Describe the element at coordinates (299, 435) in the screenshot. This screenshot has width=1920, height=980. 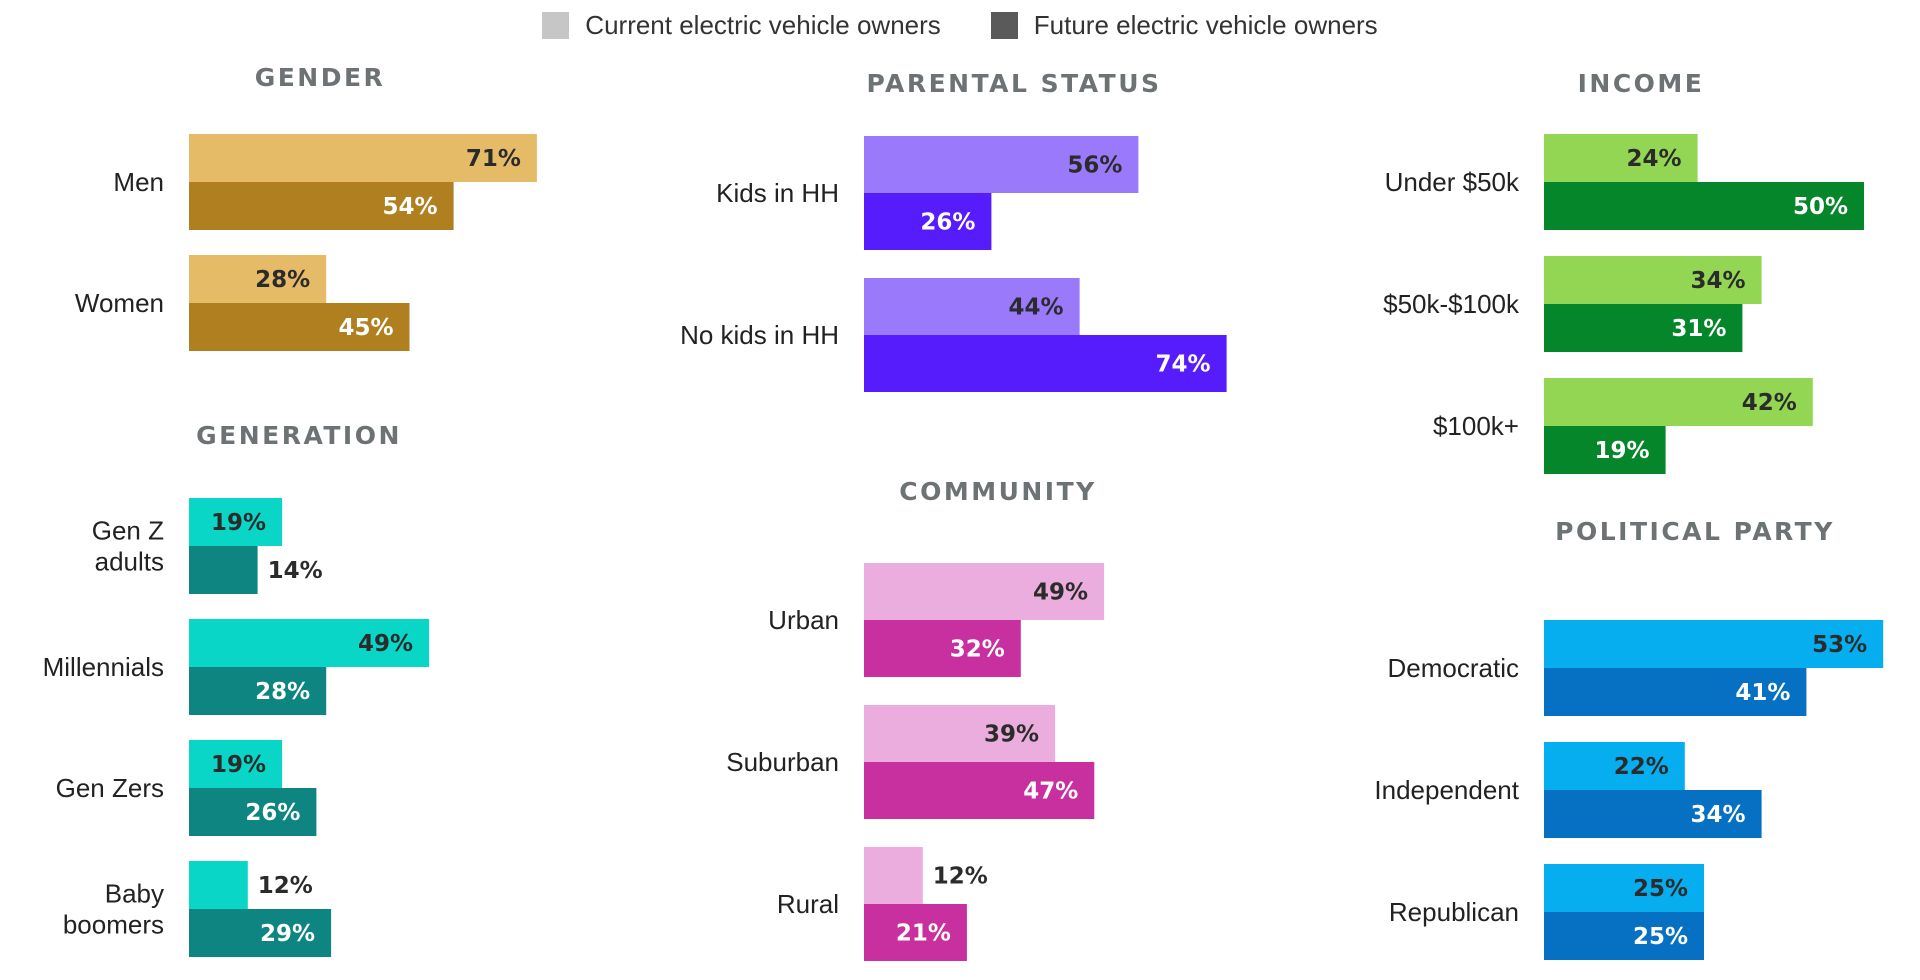
I see `panel-title: GENERATION` at that location.